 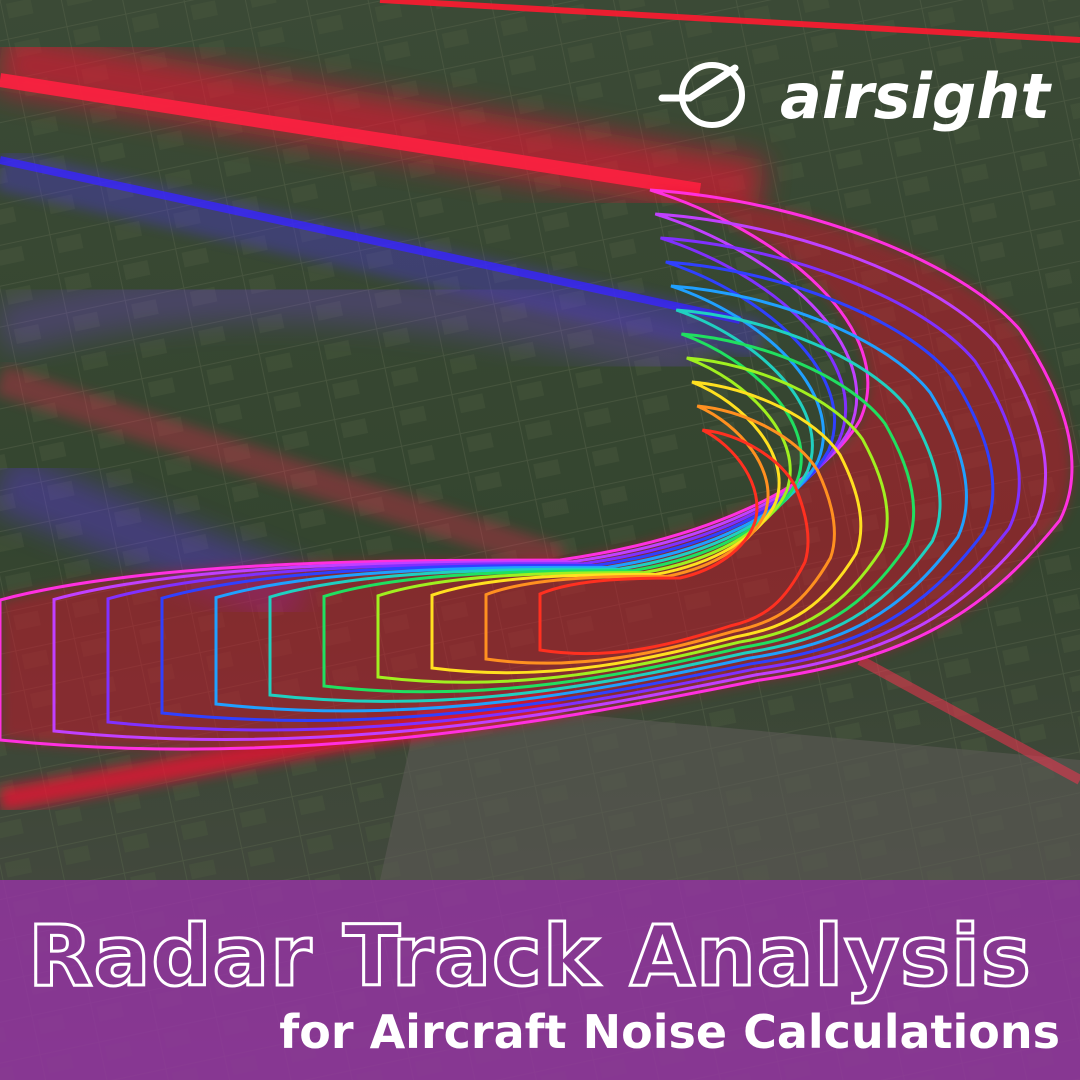 I want to click on headline-title: Radar Track Analysis, so click(x=530, y=956).